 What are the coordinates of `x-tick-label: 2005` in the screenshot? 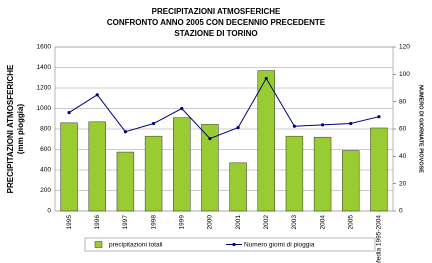 It's located at (350, 222).